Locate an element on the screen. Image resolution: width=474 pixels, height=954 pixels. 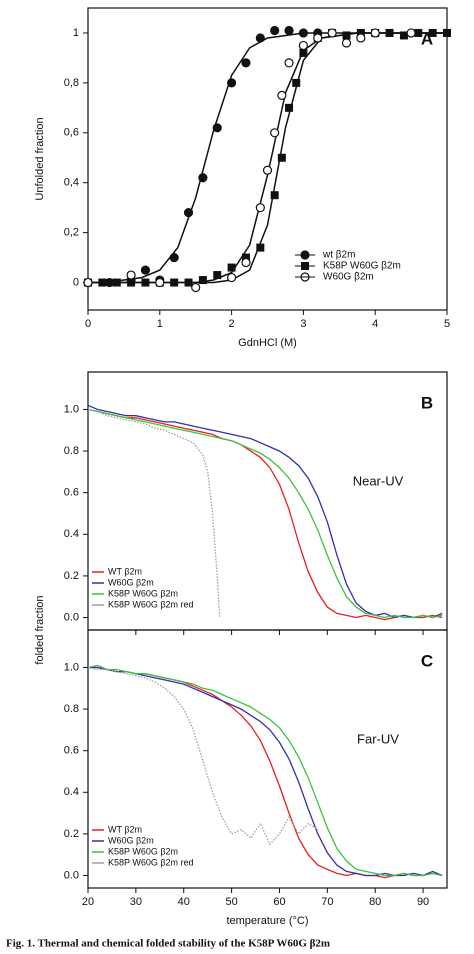
x-tick-label: 5 is located at coordinates (447, 324).